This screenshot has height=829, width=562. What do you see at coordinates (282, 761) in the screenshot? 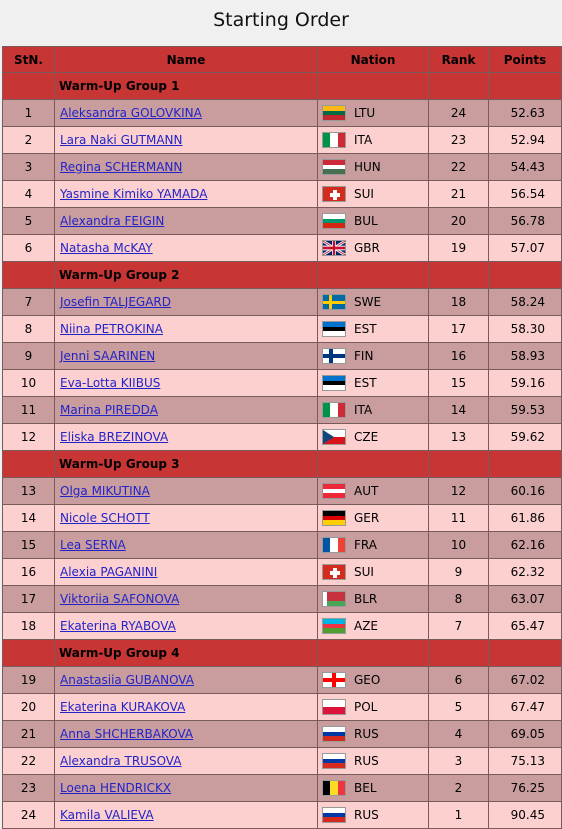
I see `table-row: 22 Alexandra TRUSOVA RUS 3 75.13` at bounding box center [282, 761].